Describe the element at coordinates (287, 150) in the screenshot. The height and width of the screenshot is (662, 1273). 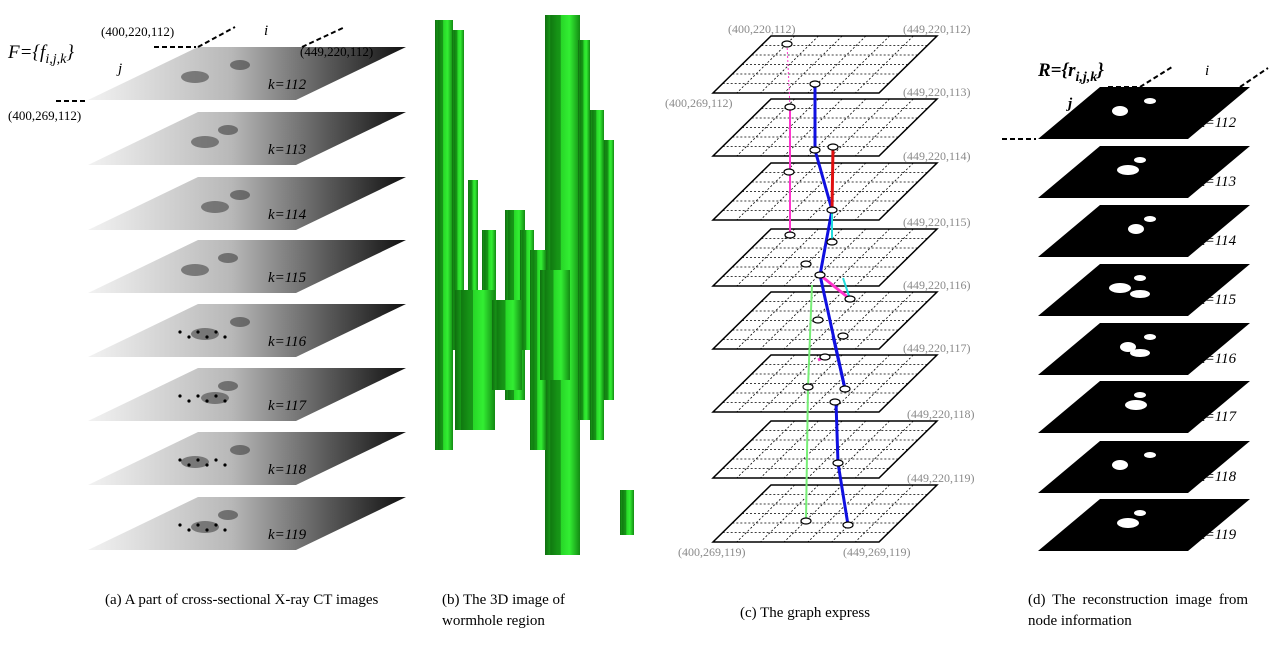
I see `panel-a-slice-label: k=113` at that location.